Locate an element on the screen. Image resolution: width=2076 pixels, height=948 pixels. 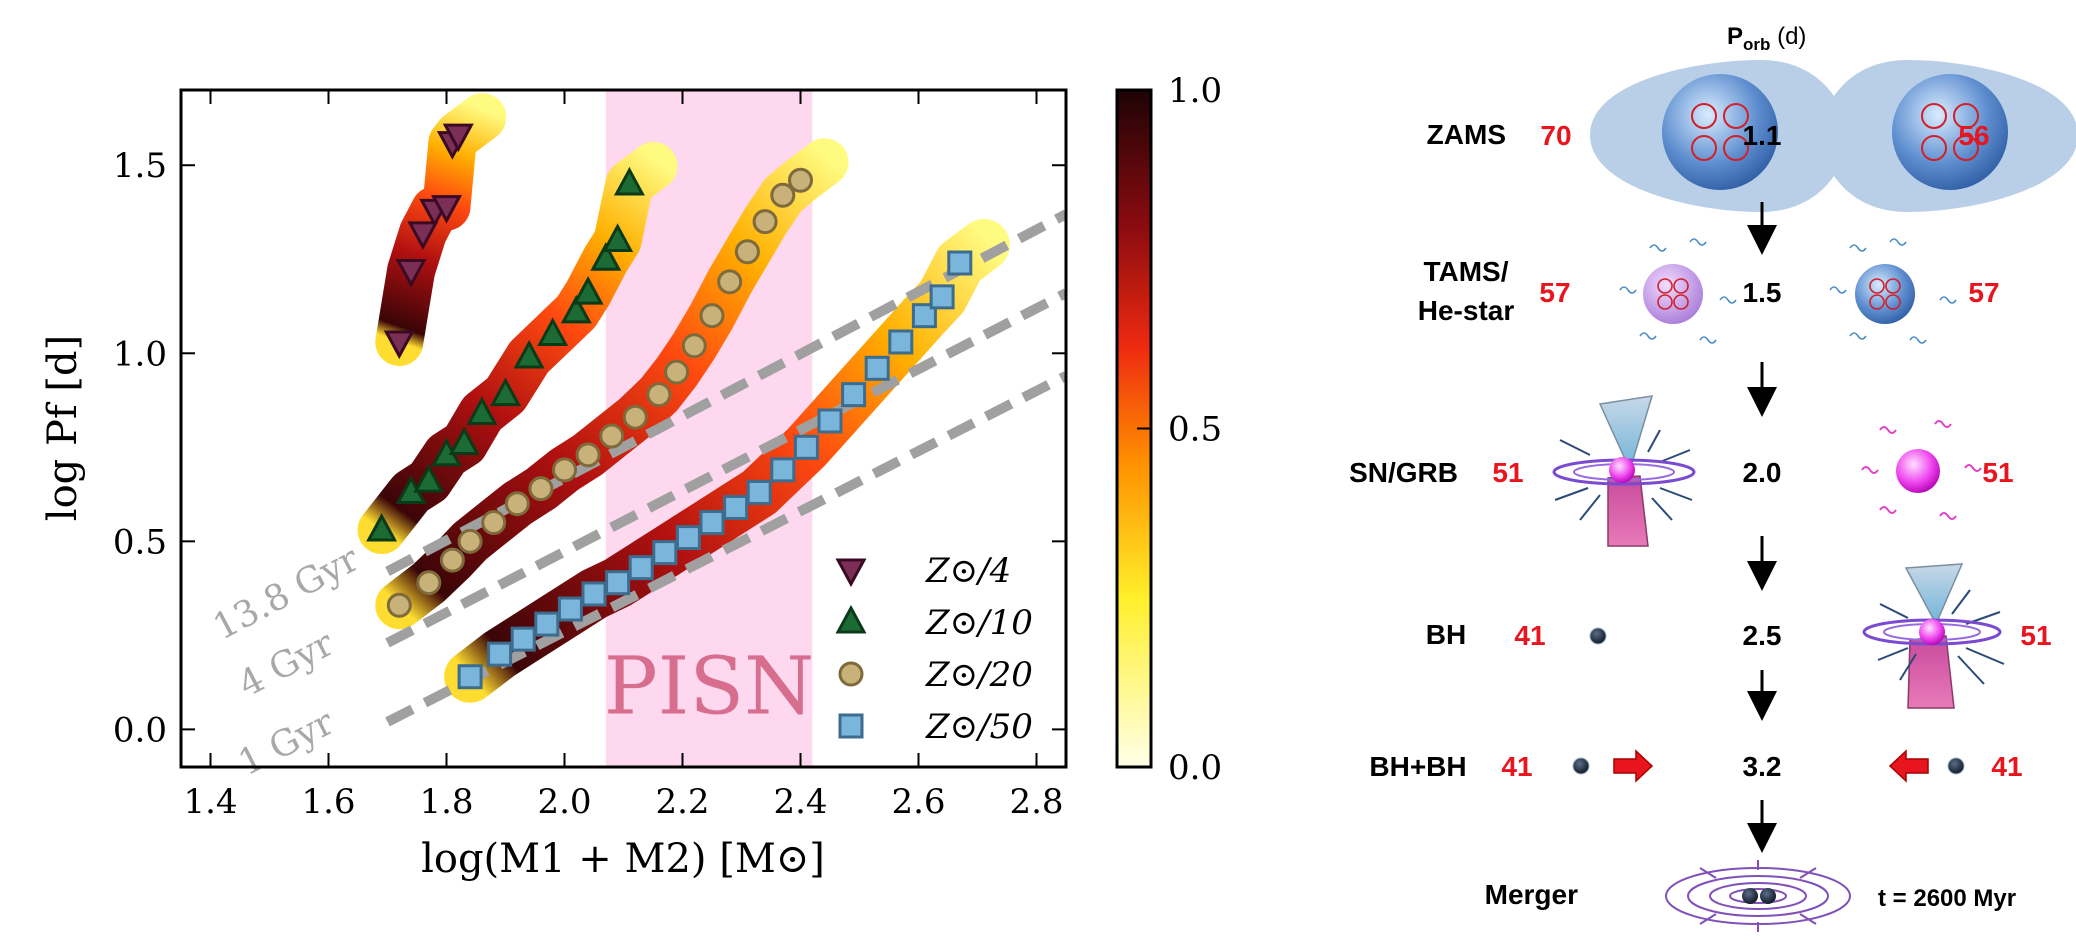
stage-name: SN/GRB is located at coordinates (1403, 472).